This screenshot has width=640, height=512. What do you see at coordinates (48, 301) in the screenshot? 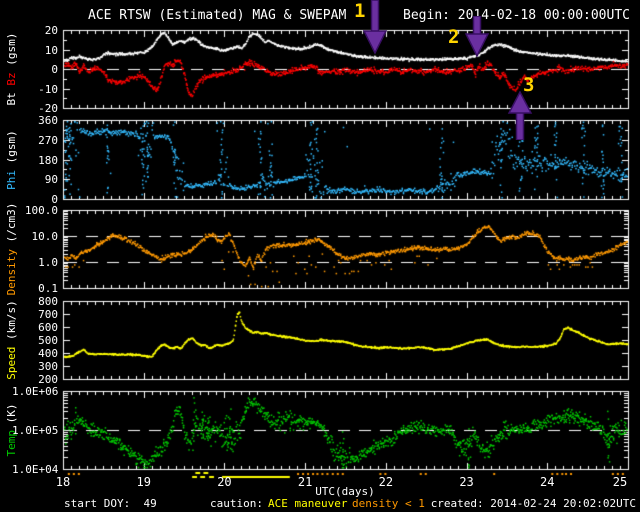
I see `y-tick-label: 800` at bounding box center [48, 301].